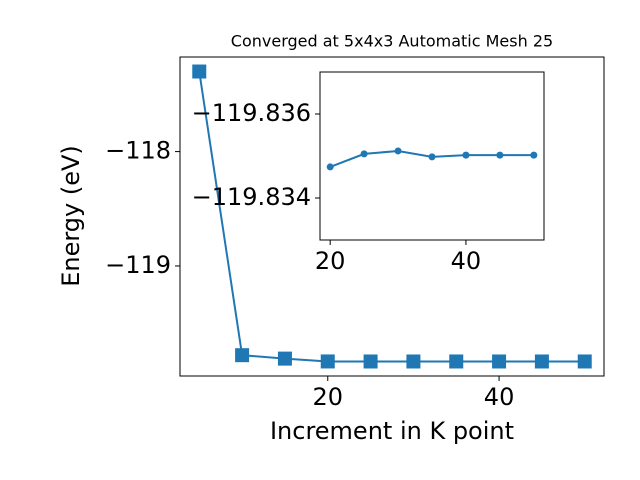 The height and width of the screenshot is (480, 640). Describe the element at coordinates (71, 216) in the screenshot. I see `y-axis-label: Energy (eV)` at that location.